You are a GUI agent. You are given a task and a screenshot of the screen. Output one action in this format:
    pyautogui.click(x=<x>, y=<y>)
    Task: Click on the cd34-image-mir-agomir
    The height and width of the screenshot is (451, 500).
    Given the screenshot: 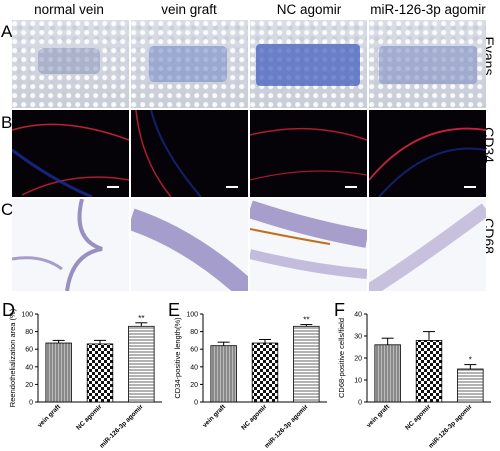 What is the action you would take?
    pyautogui.click(x=427, y=153)
    